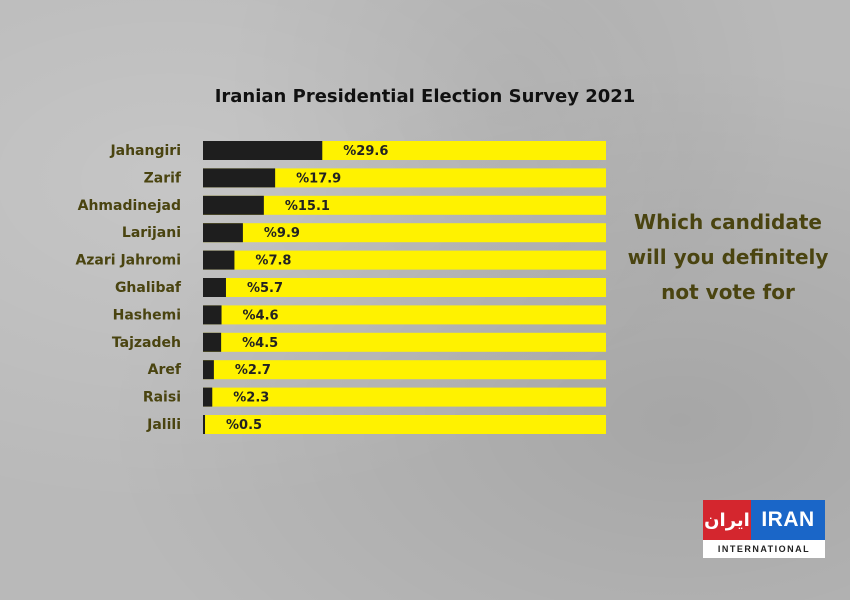 The image size is (850, 600). What do you see at coordinates (265, 288) in the screenshot?
I see `value-label: %5.7` at bounding box center [265, 288].